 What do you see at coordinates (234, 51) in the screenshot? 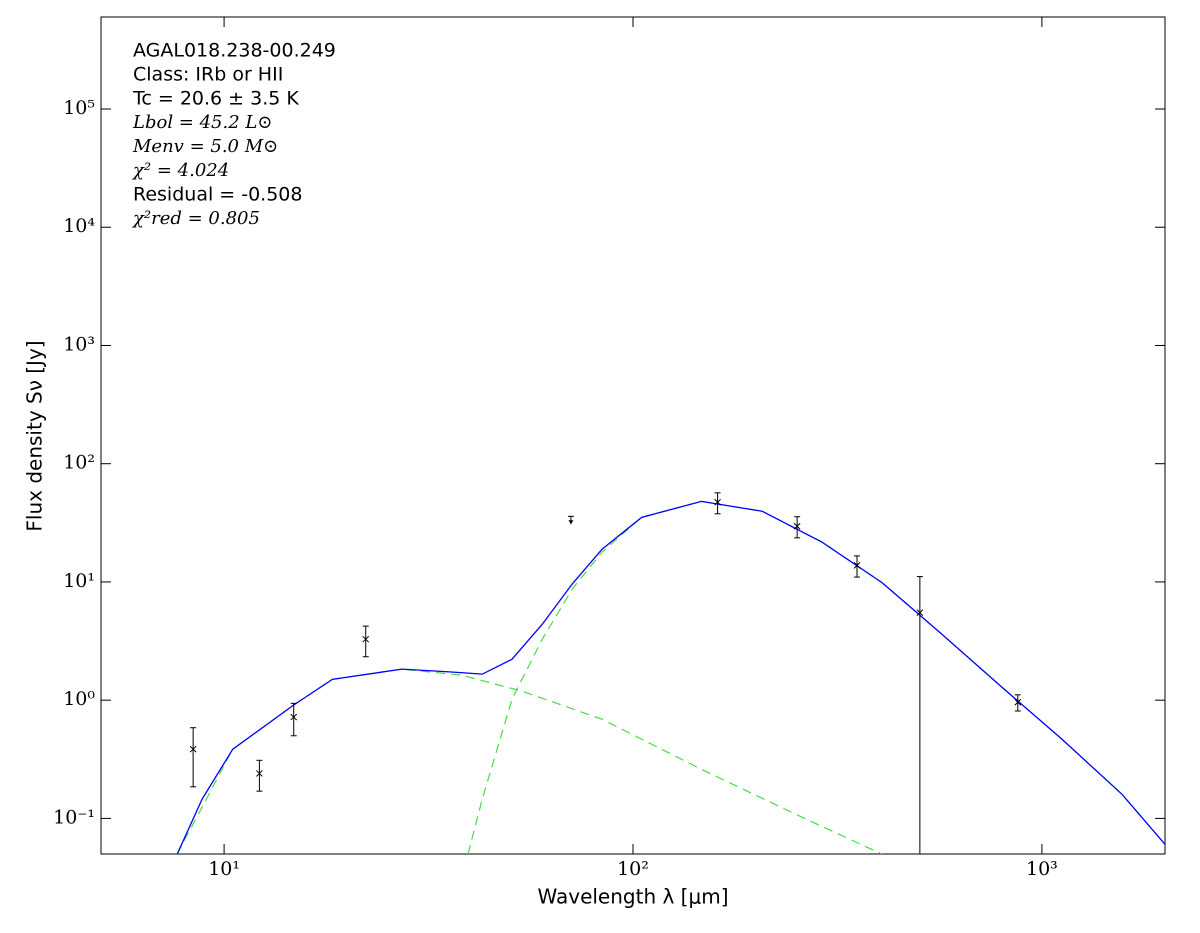
I see `annotation: AGAL018.238-00.249` at bounding box center [234, 51].